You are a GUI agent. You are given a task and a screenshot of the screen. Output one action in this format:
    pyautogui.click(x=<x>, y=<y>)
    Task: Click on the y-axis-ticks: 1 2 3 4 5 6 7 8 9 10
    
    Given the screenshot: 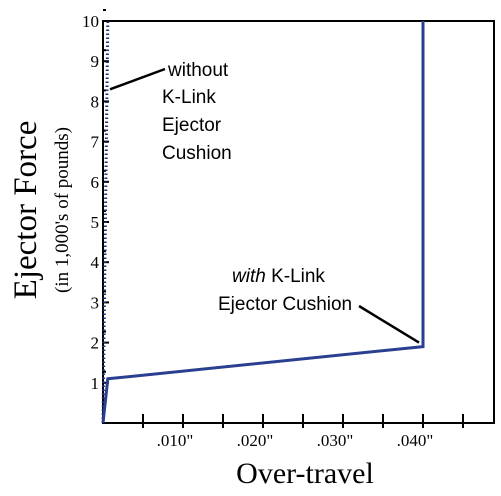 What is the action you would take?
    pyautogui.click(x=95, y=201)
    